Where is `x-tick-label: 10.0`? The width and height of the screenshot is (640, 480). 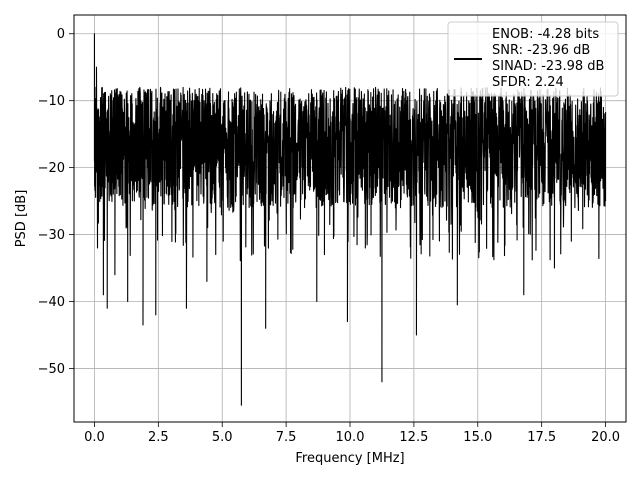 x-tick-label: 10.0 is located at coordinates (350, 437).